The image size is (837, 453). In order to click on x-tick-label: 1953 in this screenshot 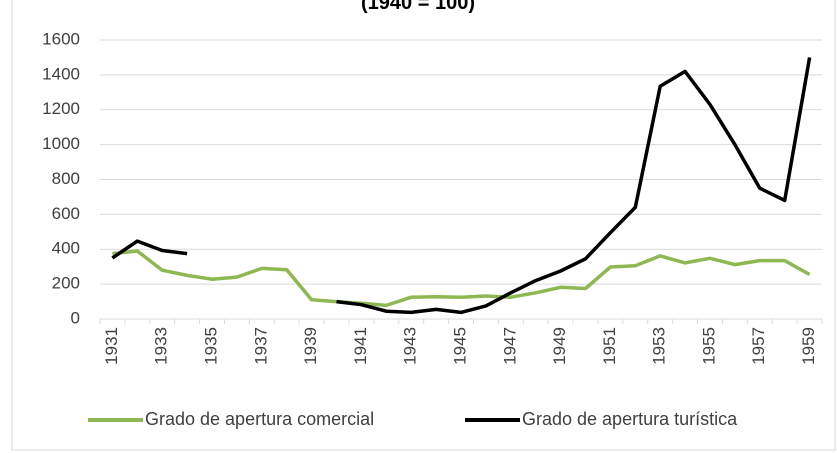, I will do `click(659, 346)`.